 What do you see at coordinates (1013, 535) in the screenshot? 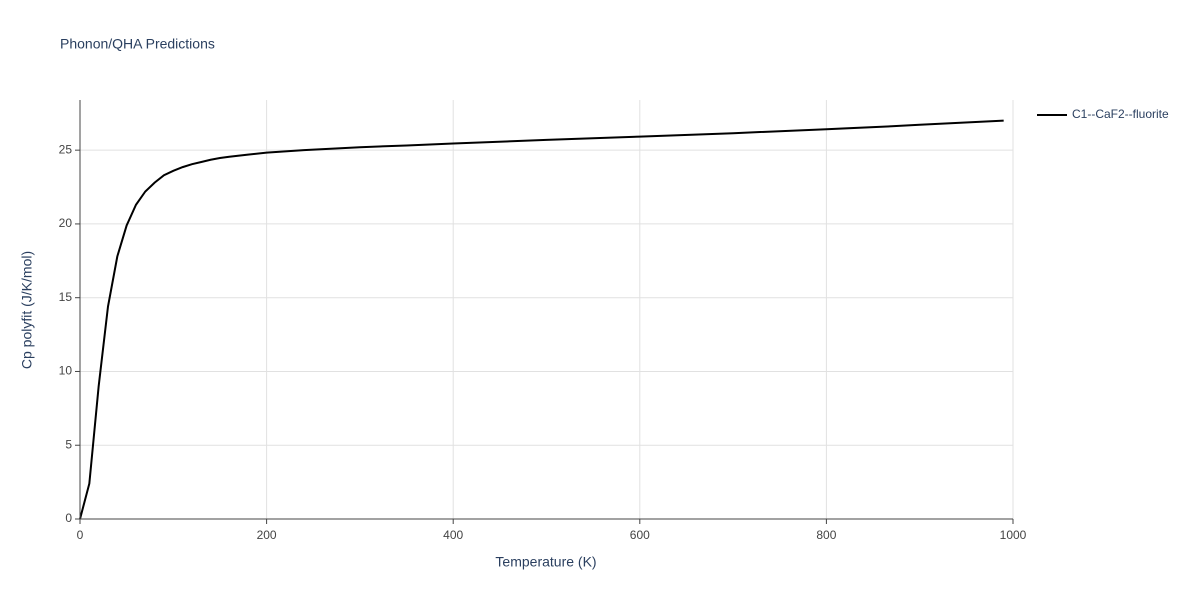
I see `x-tick-label: 1000` at bounding box center [1013, 535].